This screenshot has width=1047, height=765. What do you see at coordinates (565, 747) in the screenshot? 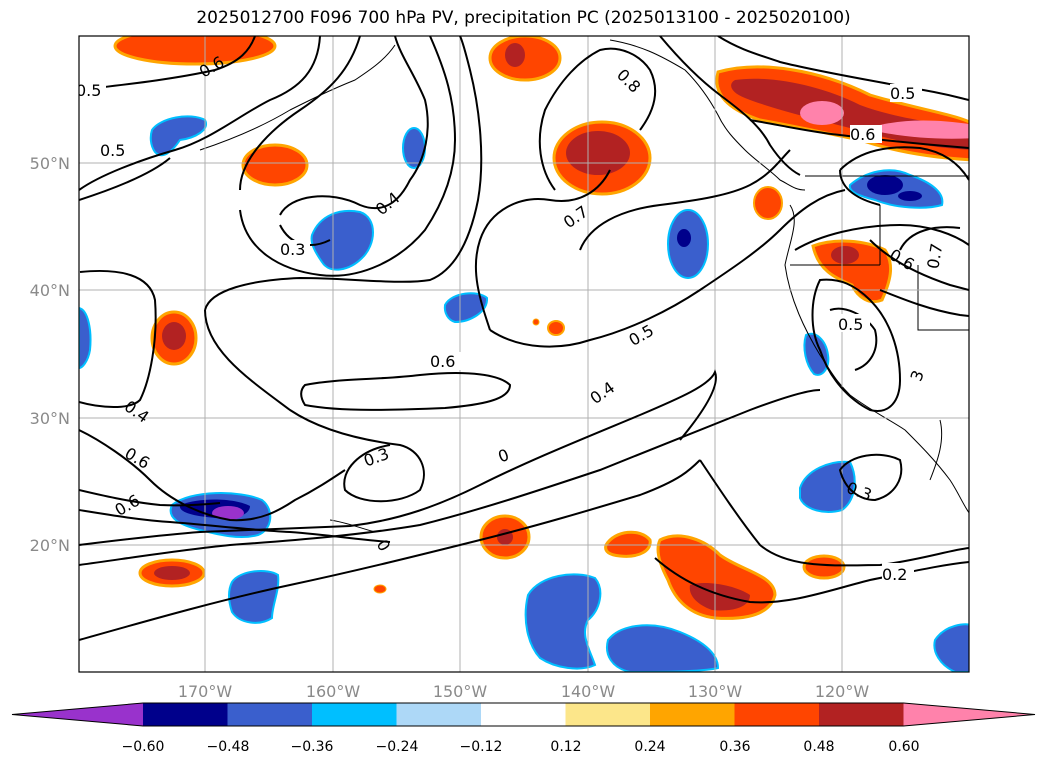
I see `colorbar-tick: 0.12` at bounding box center [565, 747].